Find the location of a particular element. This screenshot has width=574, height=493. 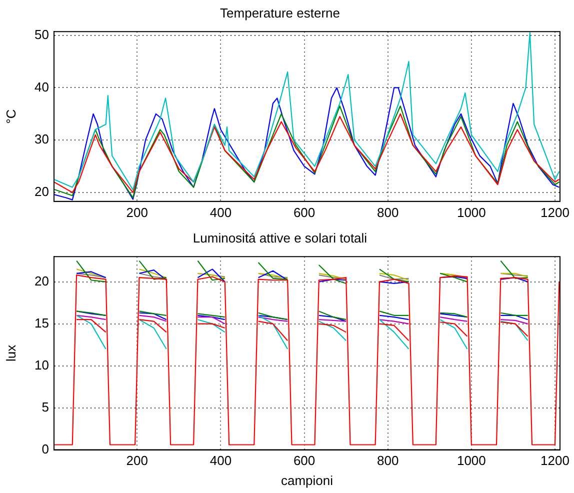

x-axis-title: campioni is located at coordinates (307, 480).